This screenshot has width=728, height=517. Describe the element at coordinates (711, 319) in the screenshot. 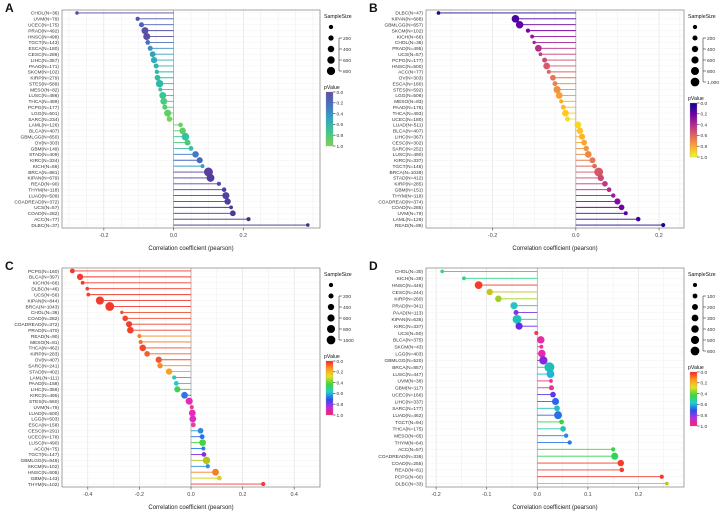

I see `legend-size-label: 300` at that location.